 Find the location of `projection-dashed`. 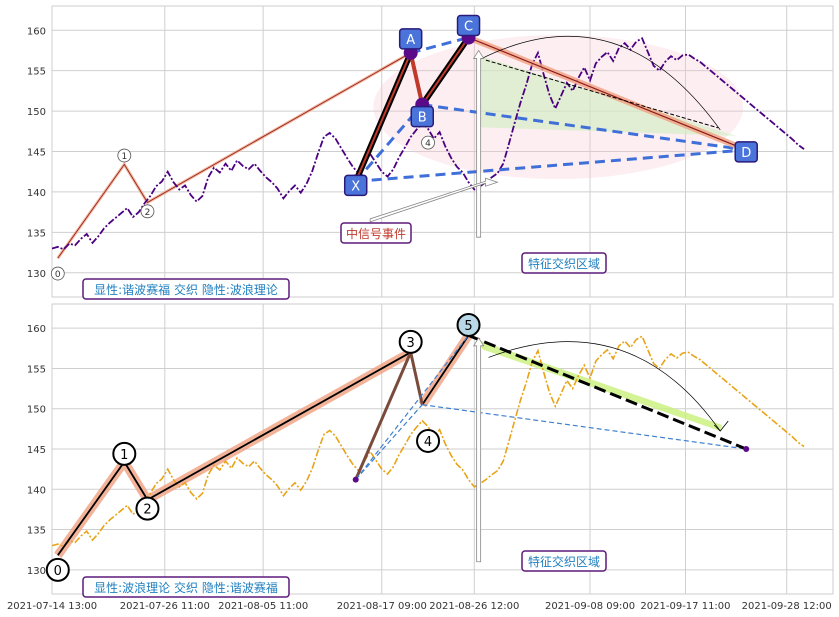

projection-dashed is located at coordinates (602, 94).